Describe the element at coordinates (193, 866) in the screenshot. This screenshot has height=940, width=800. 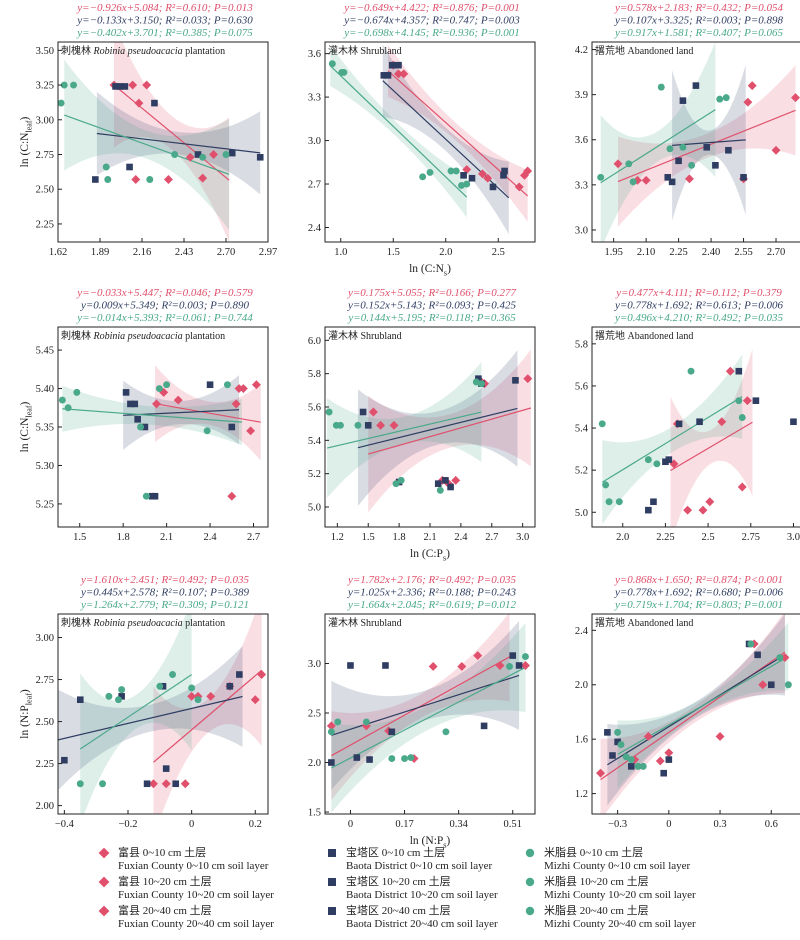
I see `legend-label: Fuxian County 0~10 cm soil layer` at that location.